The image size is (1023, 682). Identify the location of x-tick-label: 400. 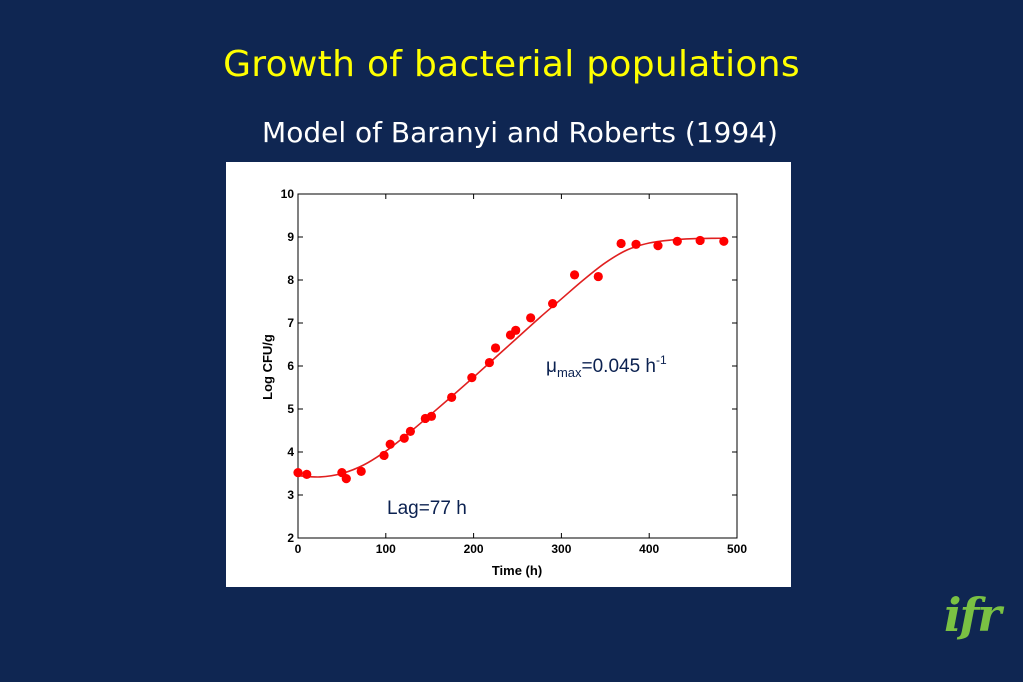
(649, 549).